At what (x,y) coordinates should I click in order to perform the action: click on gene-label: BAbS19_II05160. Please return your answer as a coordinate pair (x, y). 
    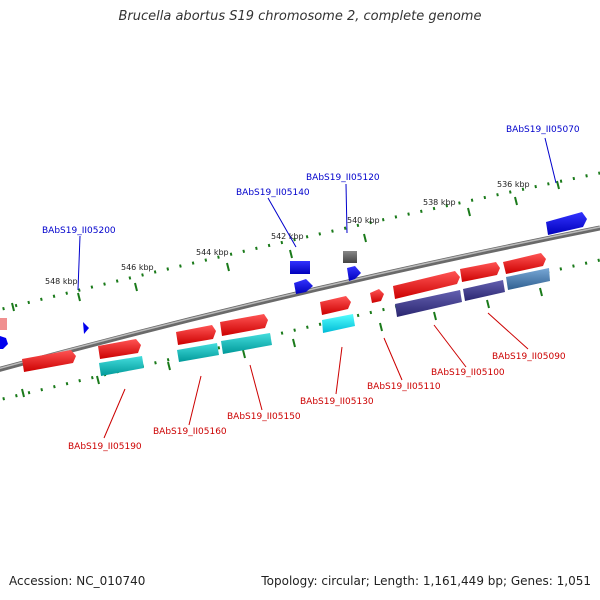
    Looking at the image, I should click on (190, 432).